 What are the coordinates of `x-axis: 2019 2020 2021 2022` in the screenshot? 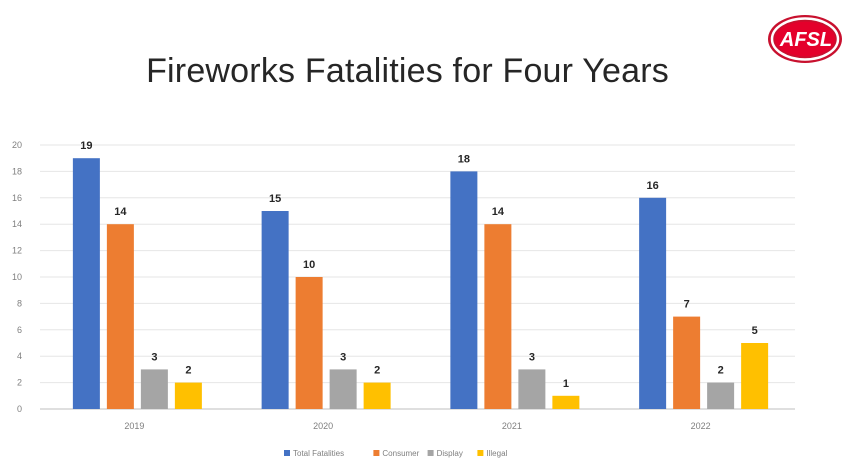 It's located at (417, 426).